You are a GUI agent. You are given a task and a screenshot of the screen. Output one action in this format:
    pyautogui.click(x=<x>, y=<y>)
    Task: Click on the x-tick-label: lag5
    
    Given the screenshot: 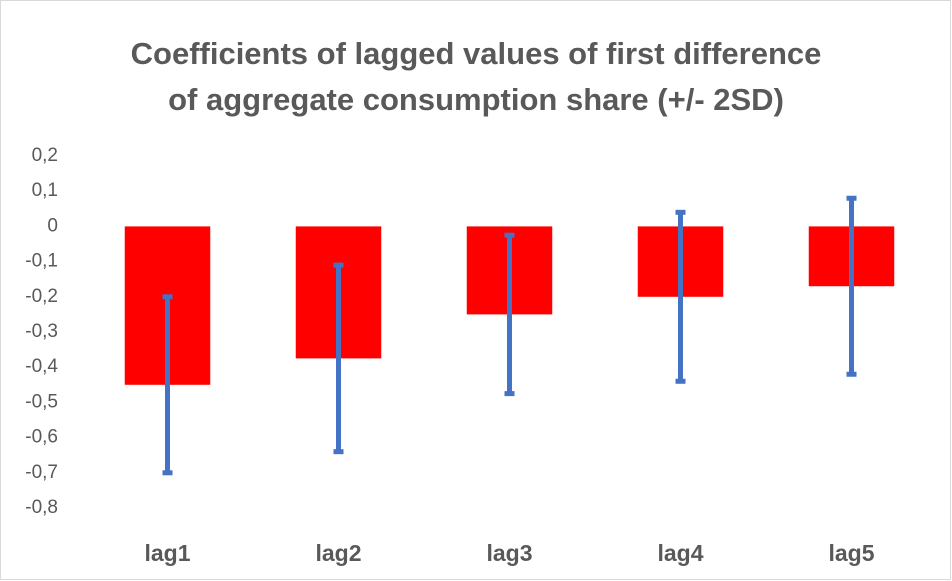 What is the action you would take?
    pyautogui.click(x=851, y=553)
    